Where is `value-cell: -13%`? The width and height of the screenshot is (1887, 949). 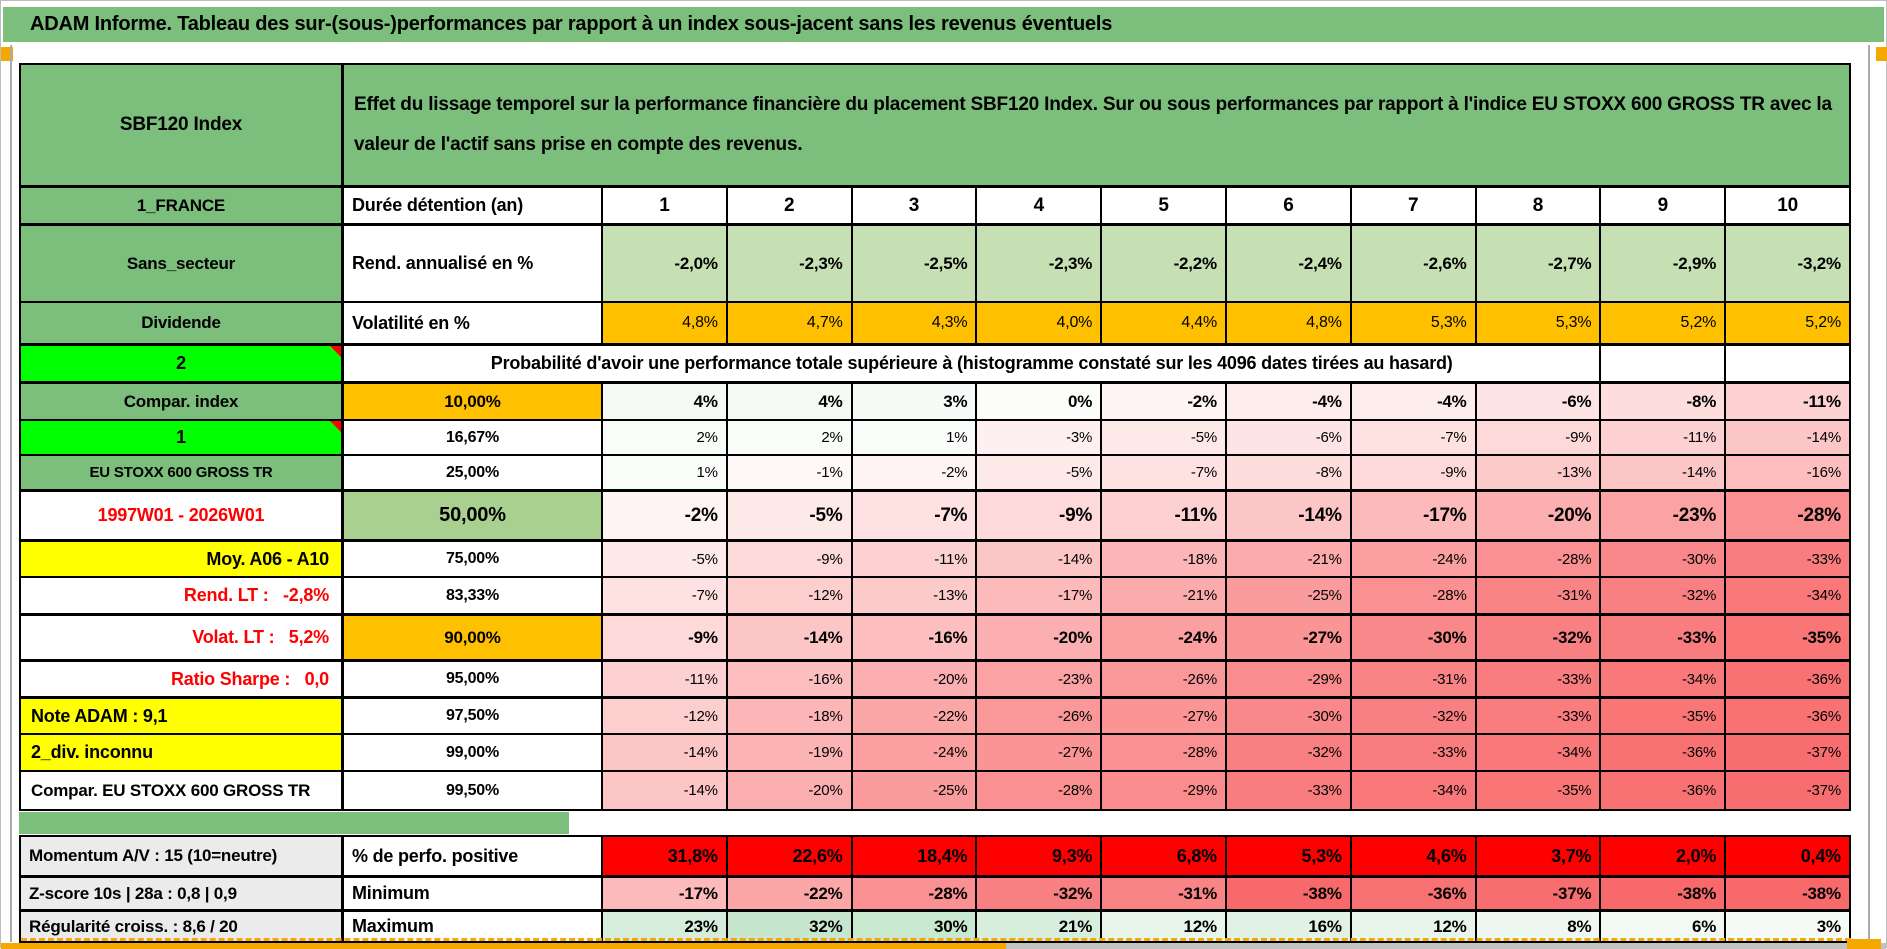
value-cell: -13% is located at coordinates (913, 595).